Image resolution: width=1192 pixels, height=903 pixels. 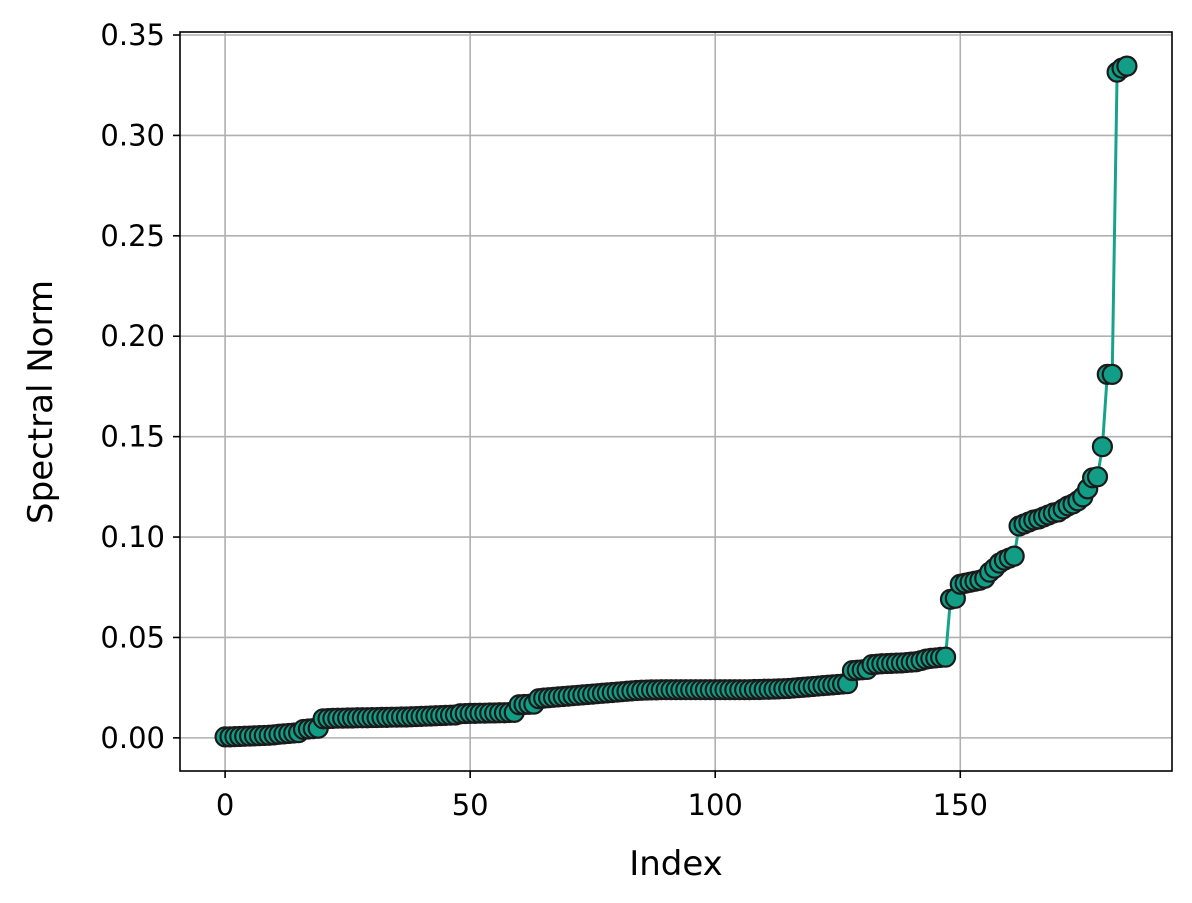 I want to click on y-tick-label-5: 0.25, so click(x=132, y=236).